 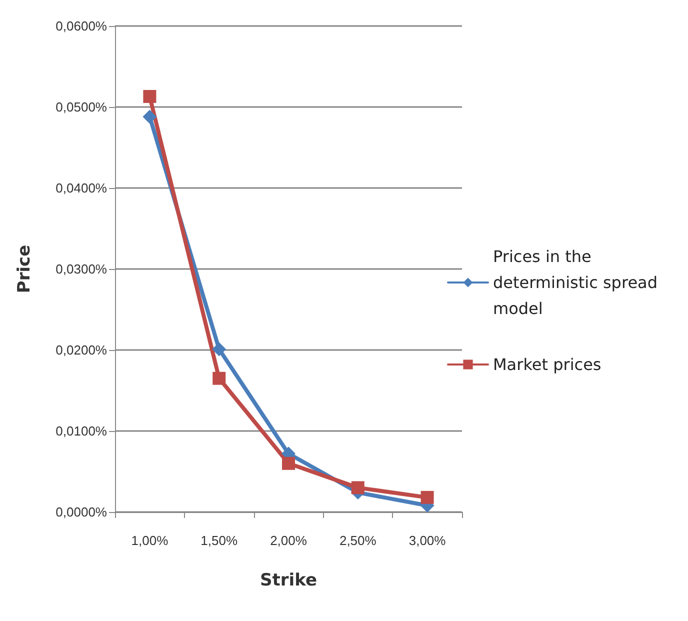 What do you see at coordinates (82, 431) in the screenshot?
I see `y-tick-label: 0,0100%` at bounding box center [82, 431].